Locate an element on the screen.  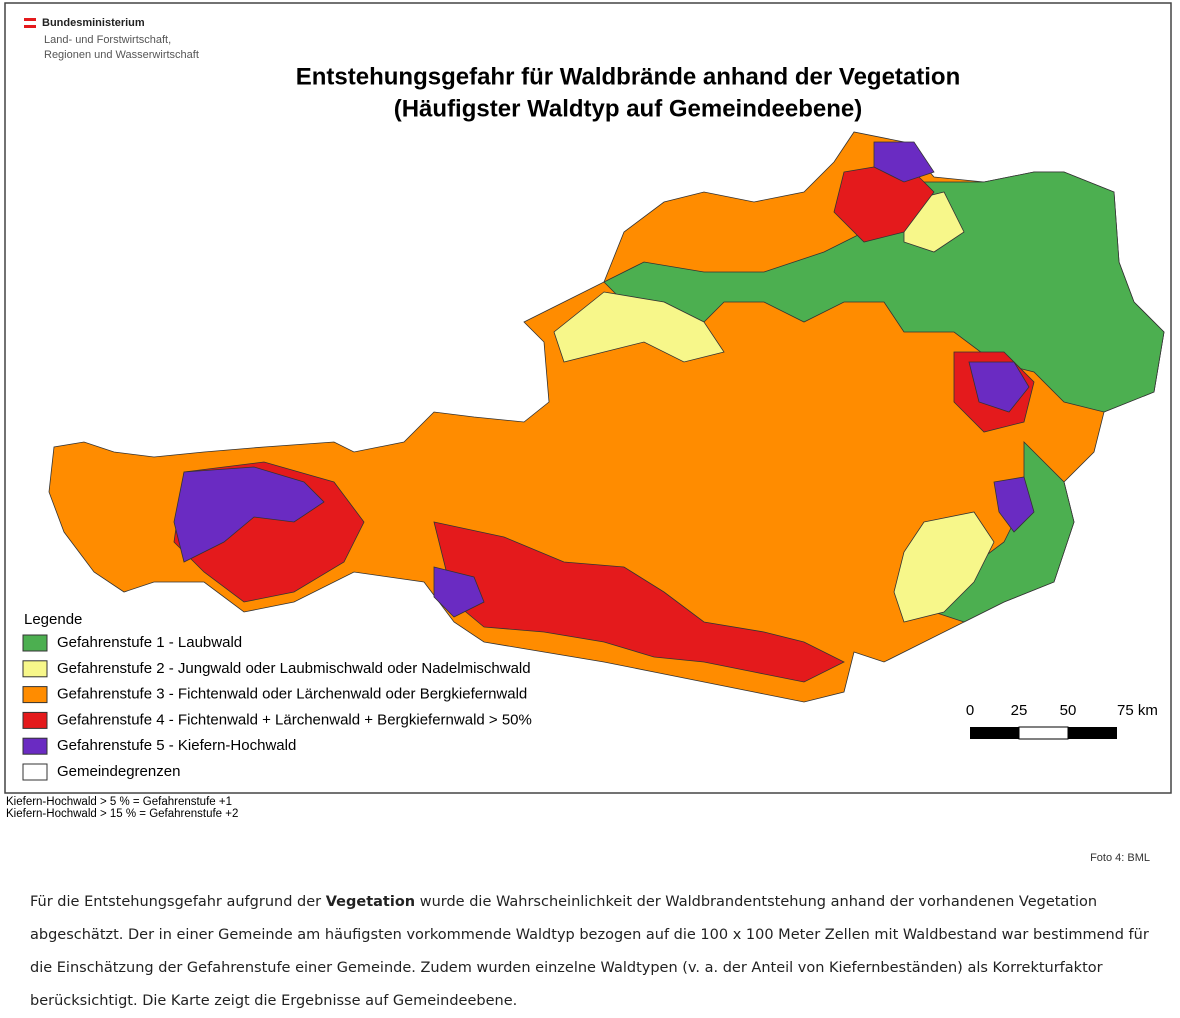
legend-label: Gemeindegrenzen is located at coordinates (118, 771).